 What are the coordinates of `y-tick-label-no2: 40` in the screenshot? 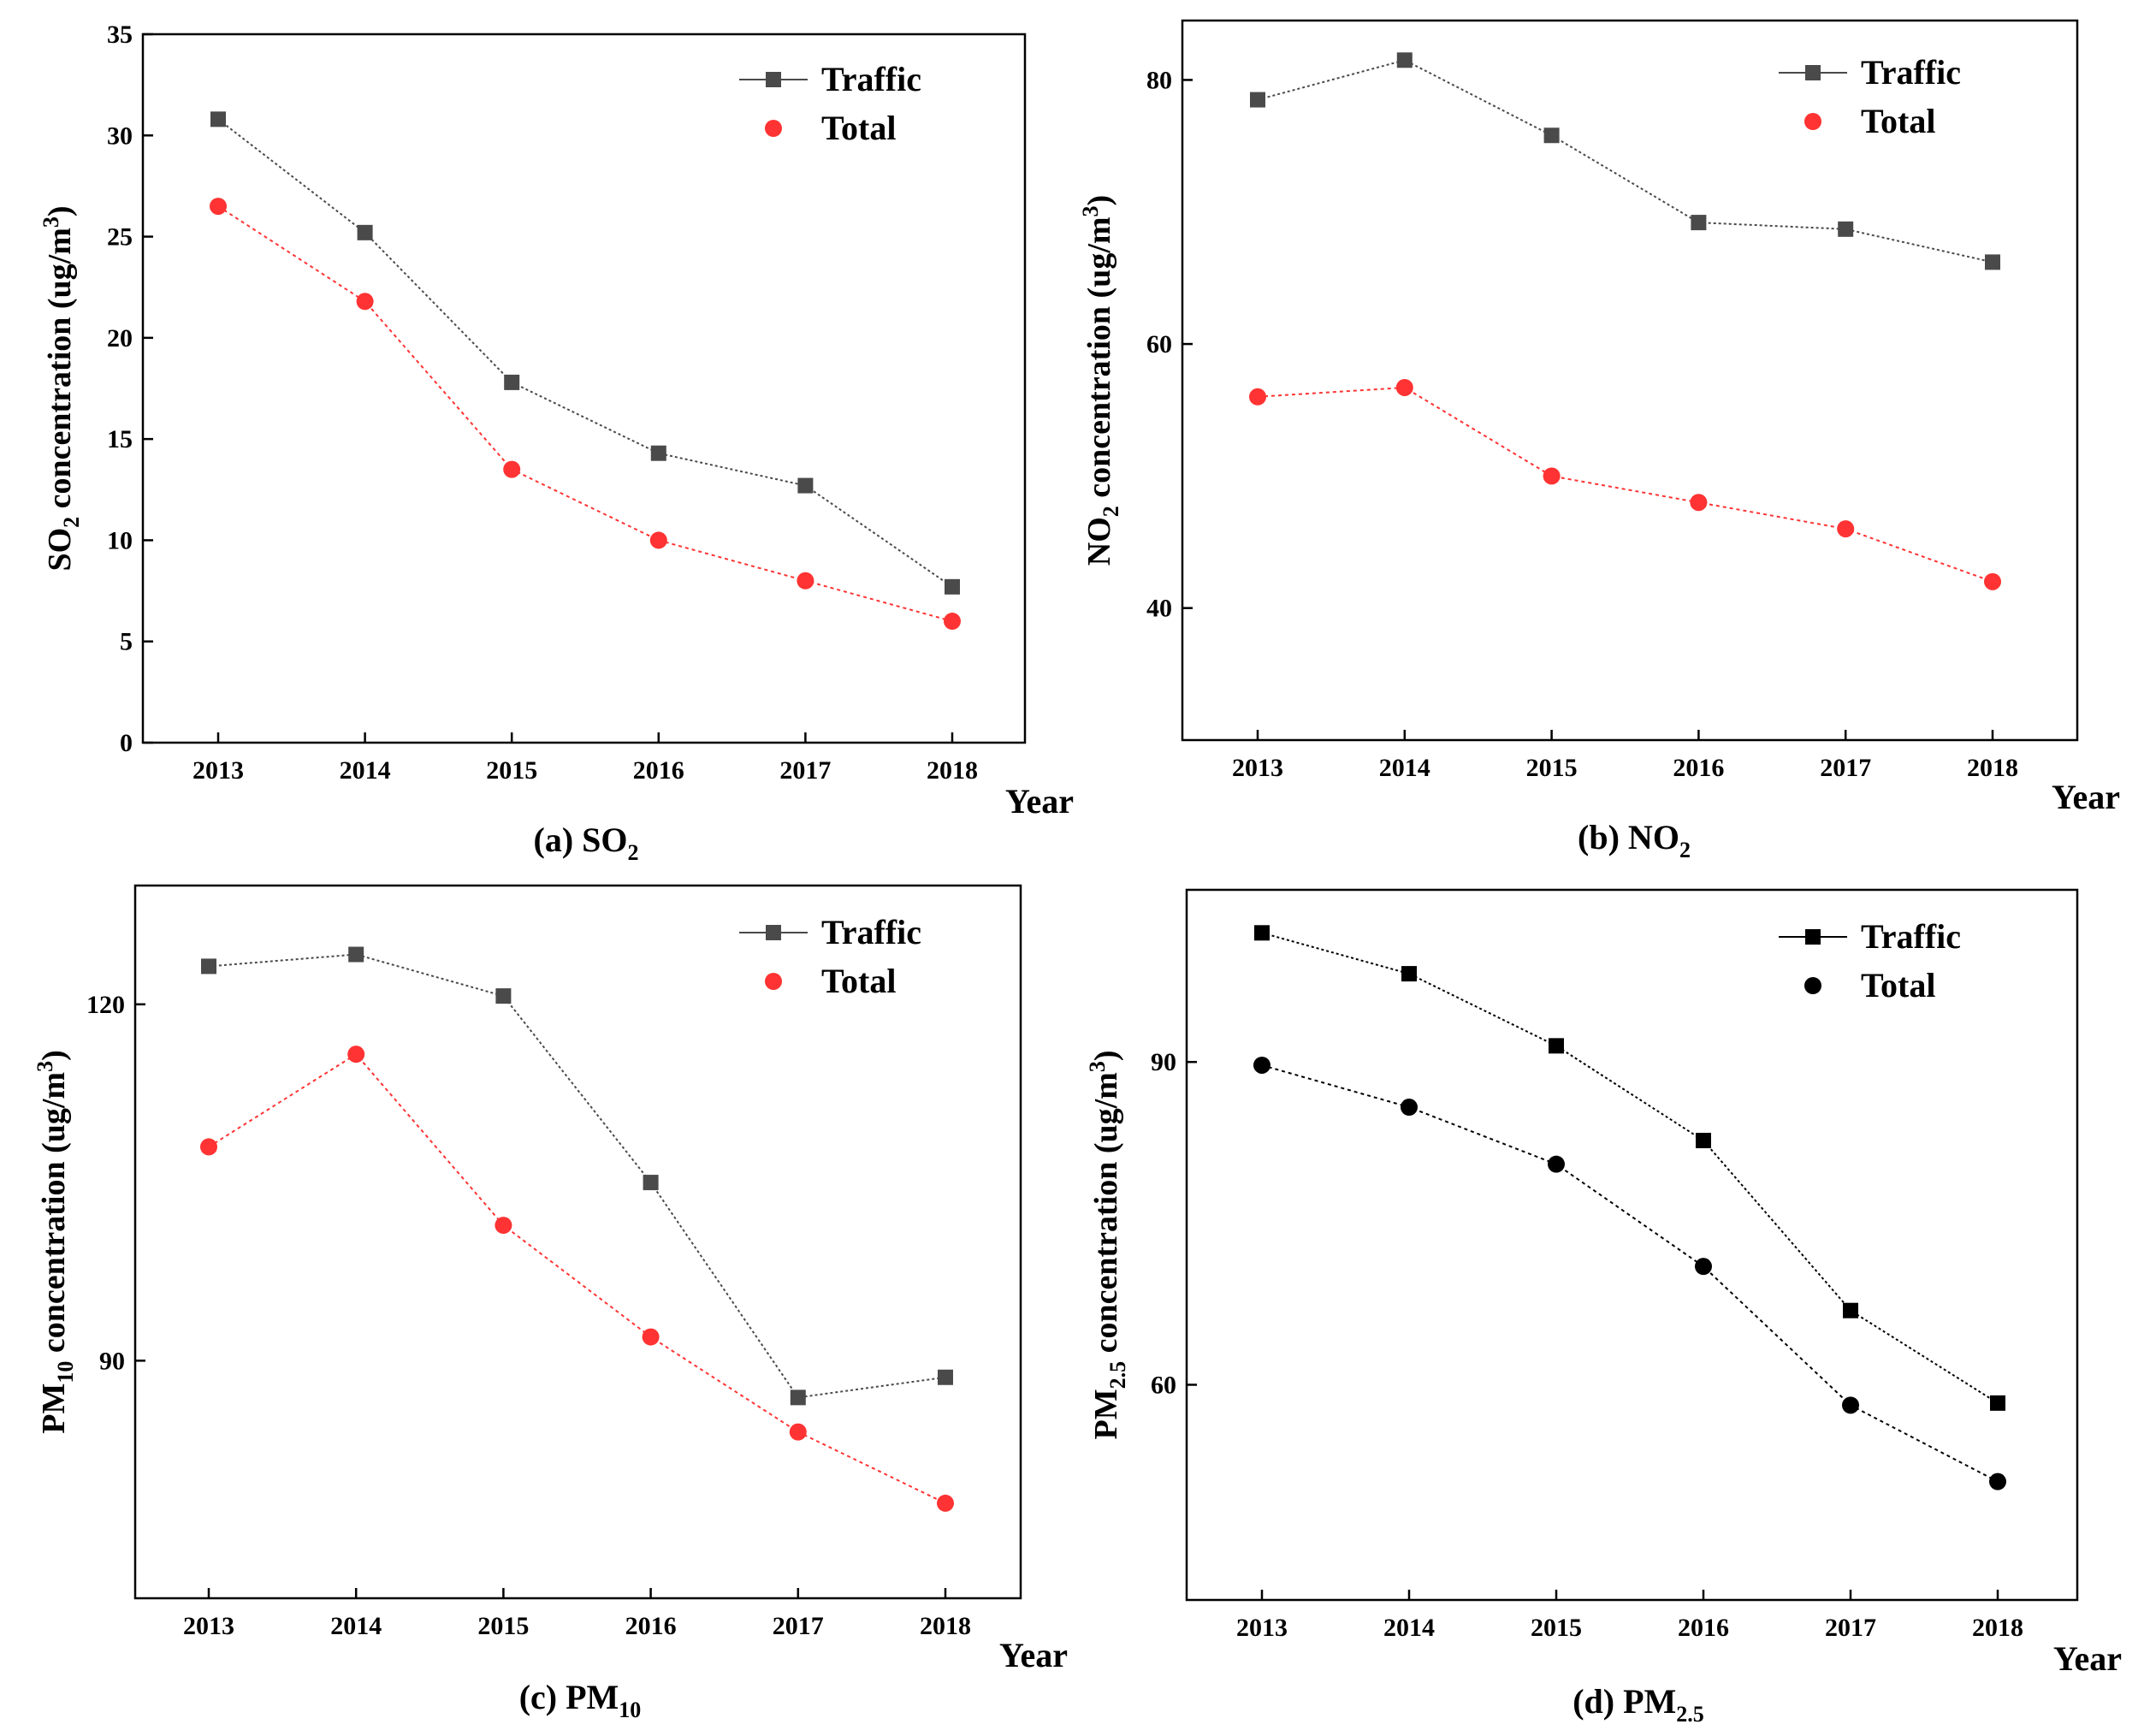 It's located at (1159, 609).